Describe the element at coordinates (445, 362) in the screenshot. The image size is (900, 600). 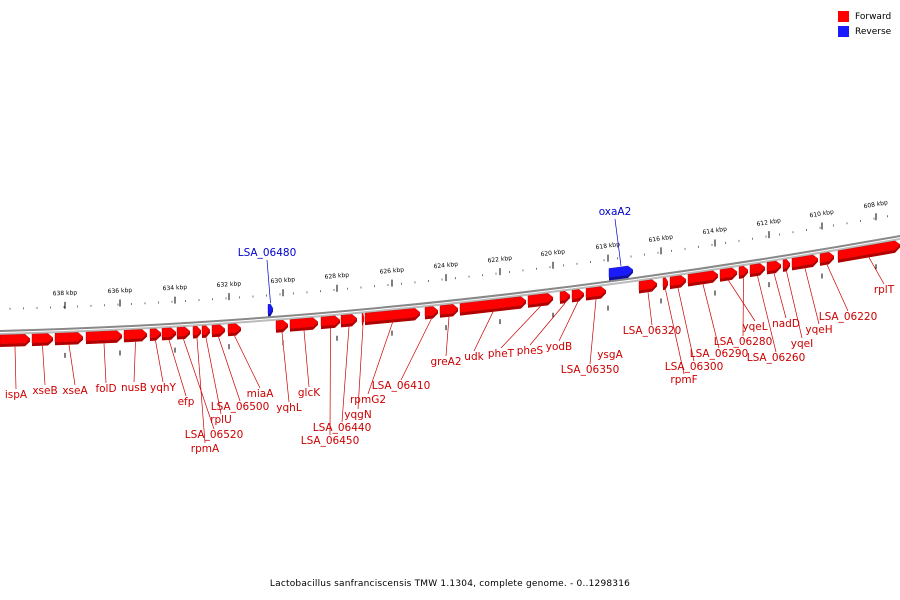
I see `gene-label-grea2: greA2` at that location.